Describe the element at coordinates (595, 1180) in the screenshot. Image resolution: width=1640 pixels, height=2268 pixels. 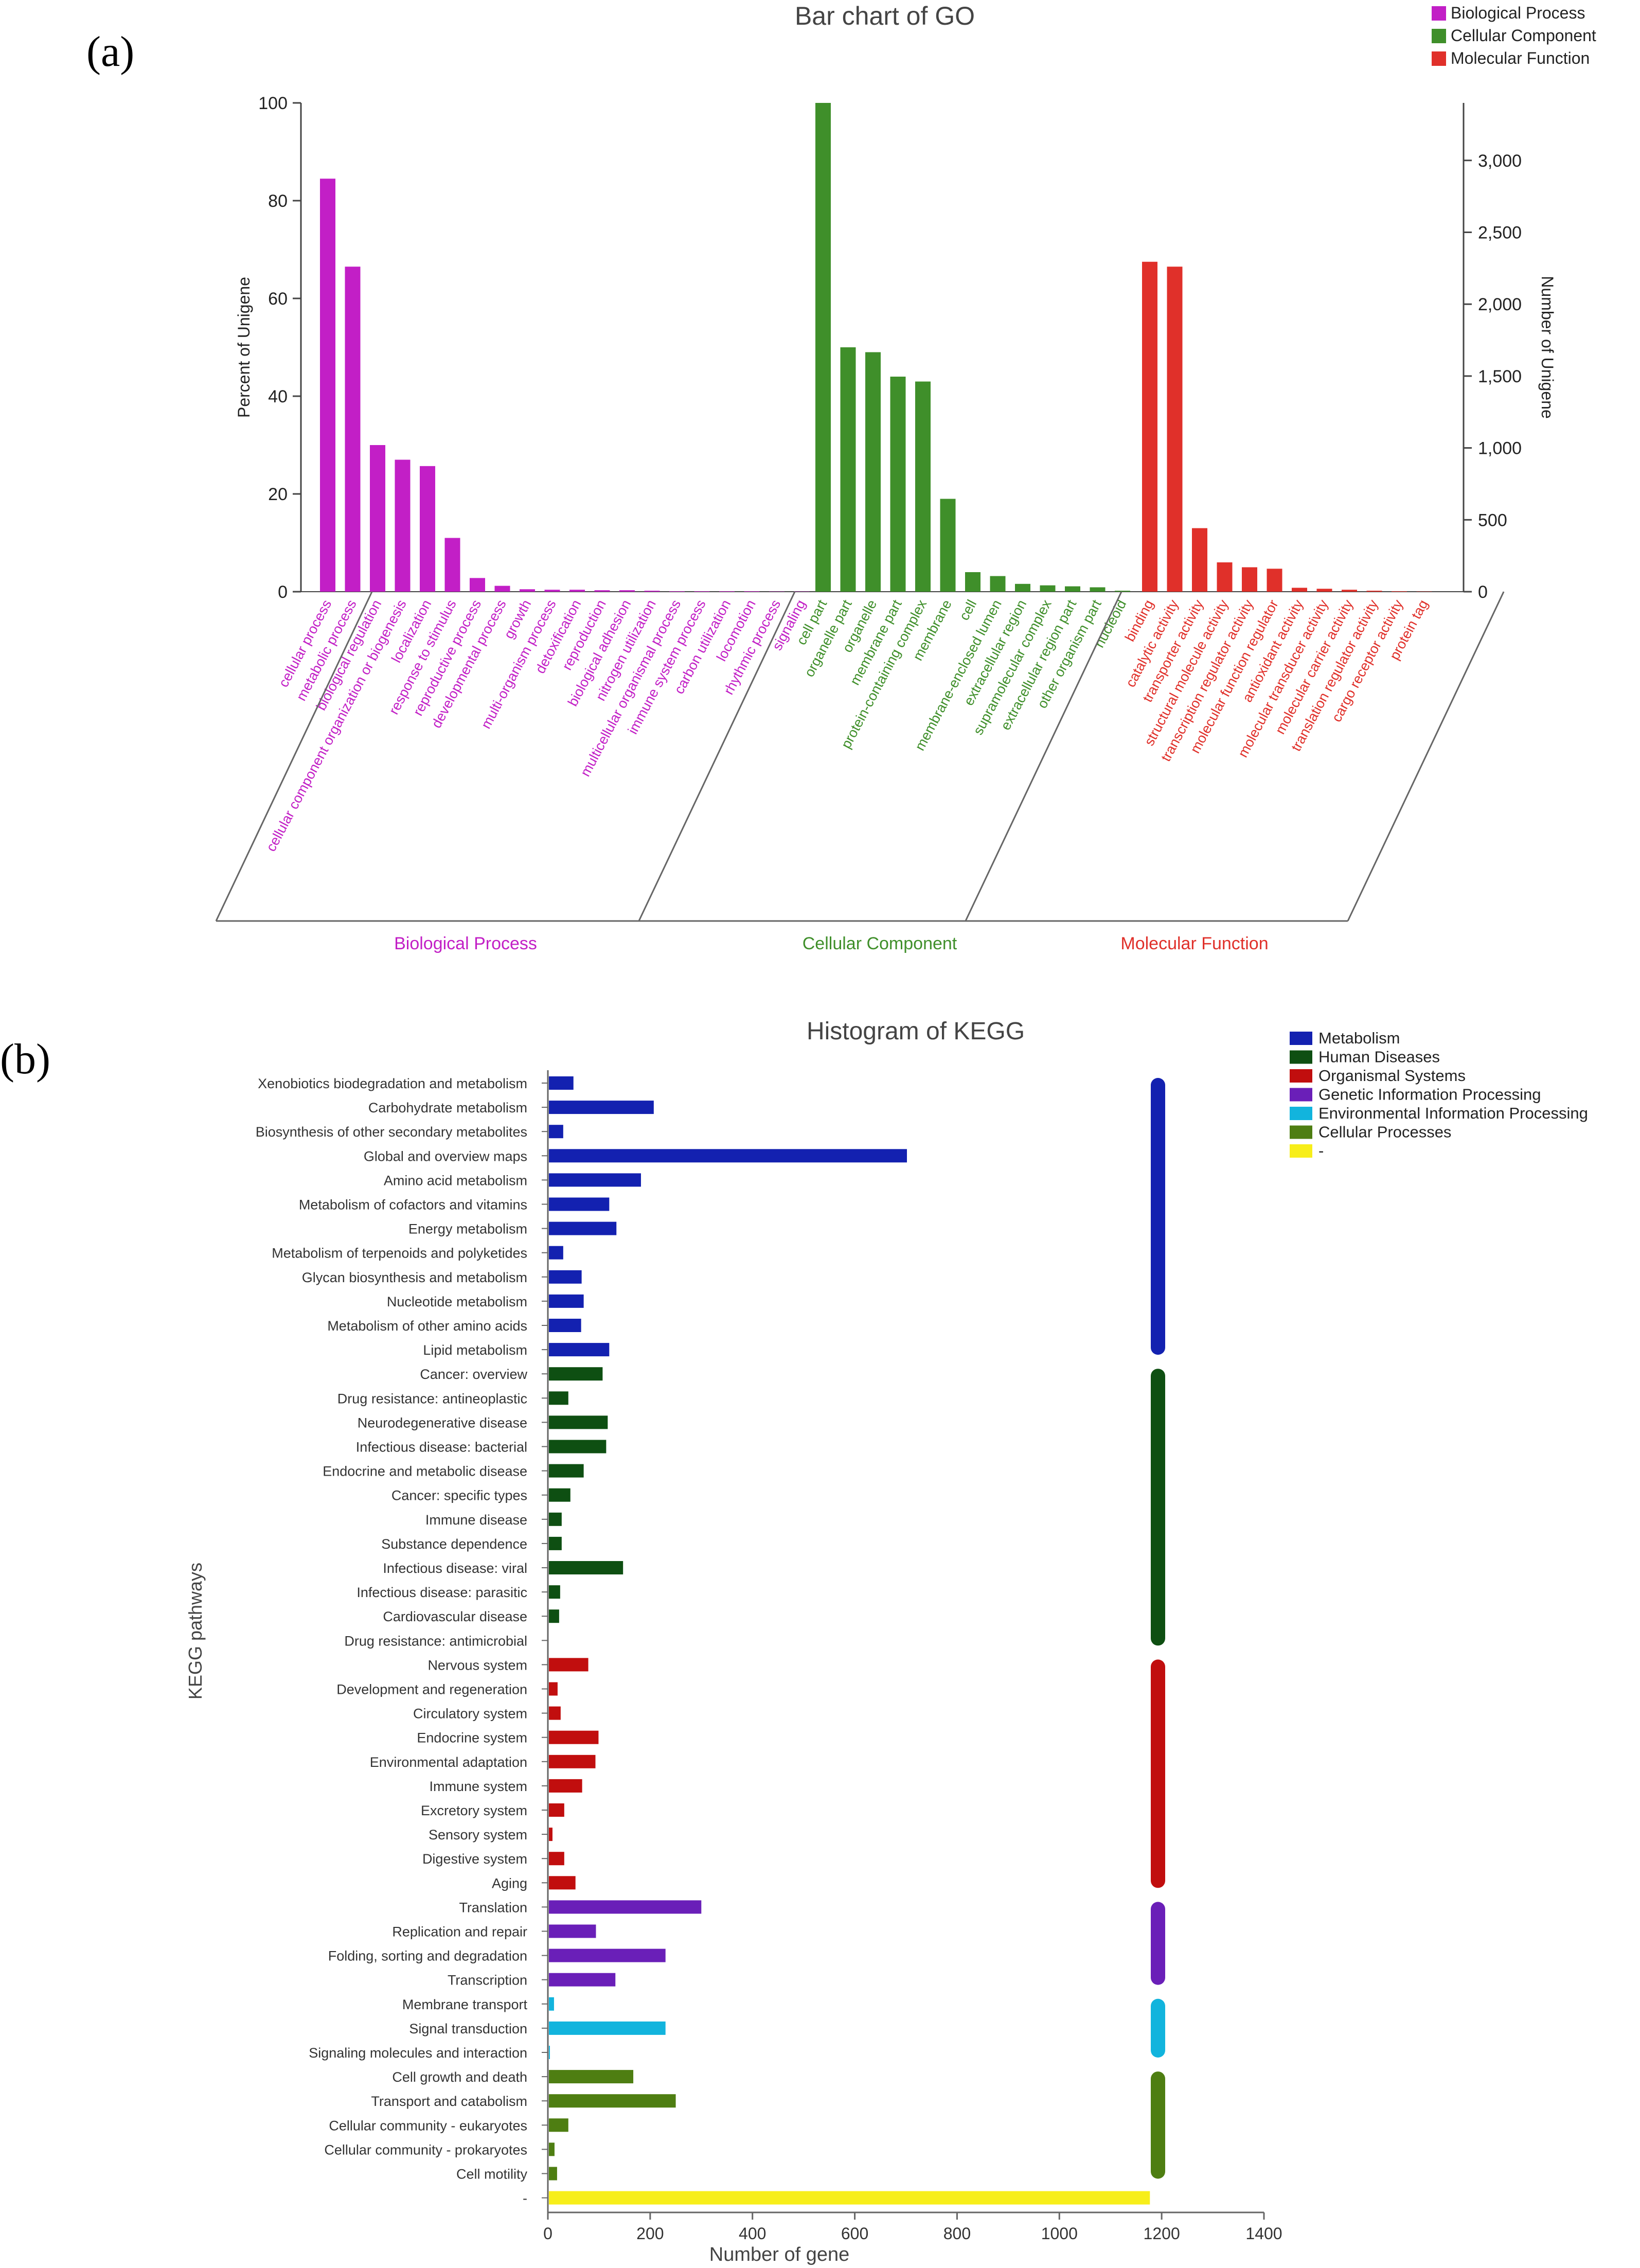
I see `kegg-bar-amino-acid-metabolism` at that location.